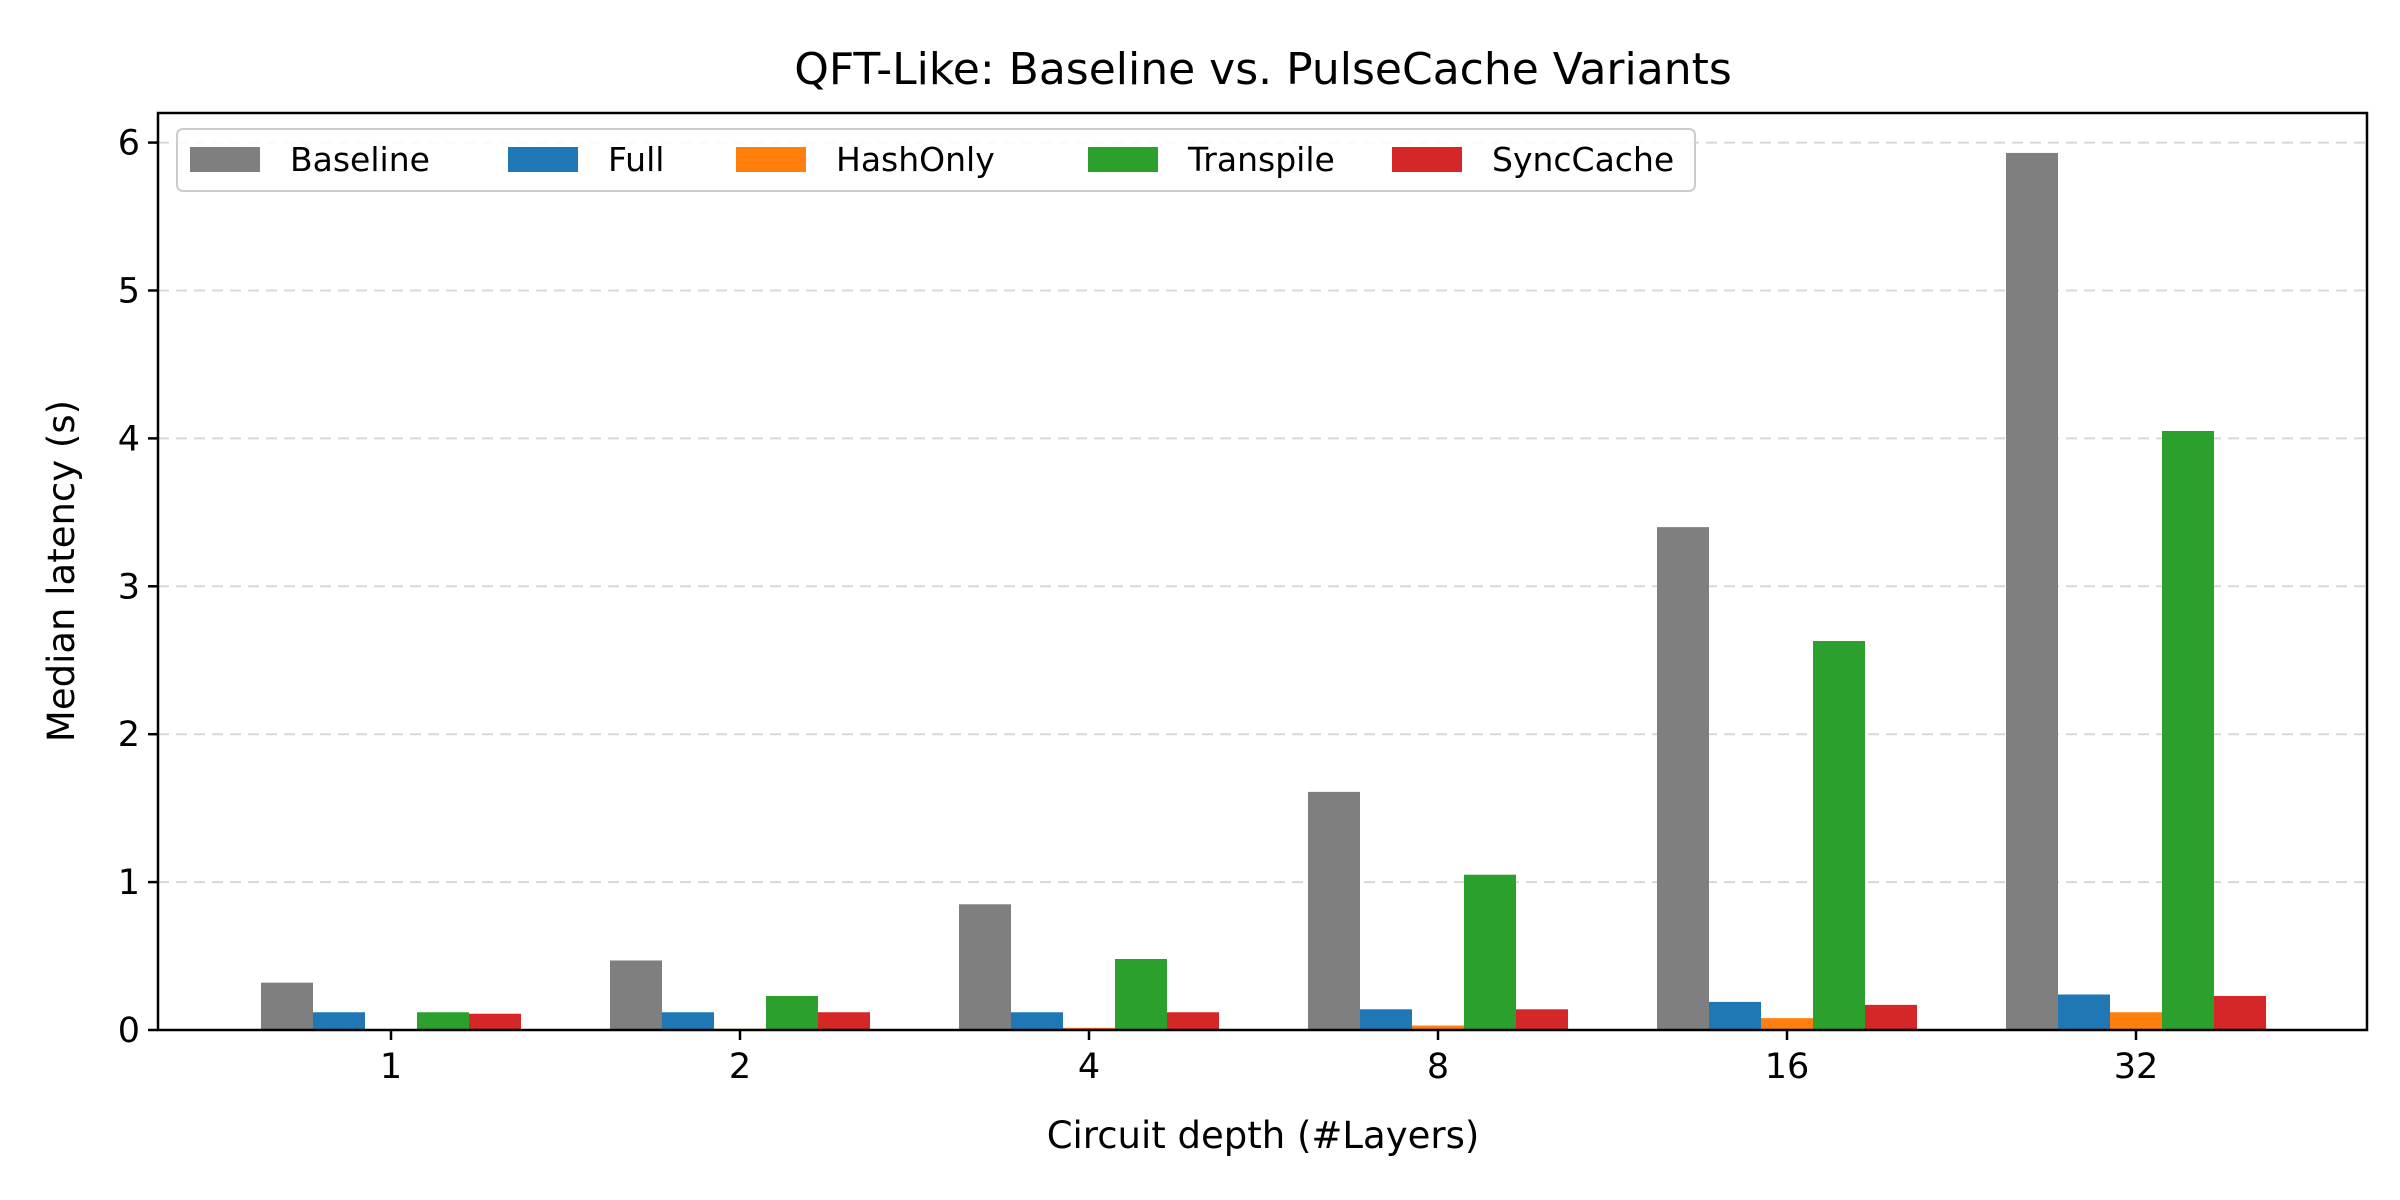 The height and width of the screenshot is (1200, 2400). Describe the element at coordinates (391, 1067) in the screenshot. I see `x-tick-label: 1` at that location.